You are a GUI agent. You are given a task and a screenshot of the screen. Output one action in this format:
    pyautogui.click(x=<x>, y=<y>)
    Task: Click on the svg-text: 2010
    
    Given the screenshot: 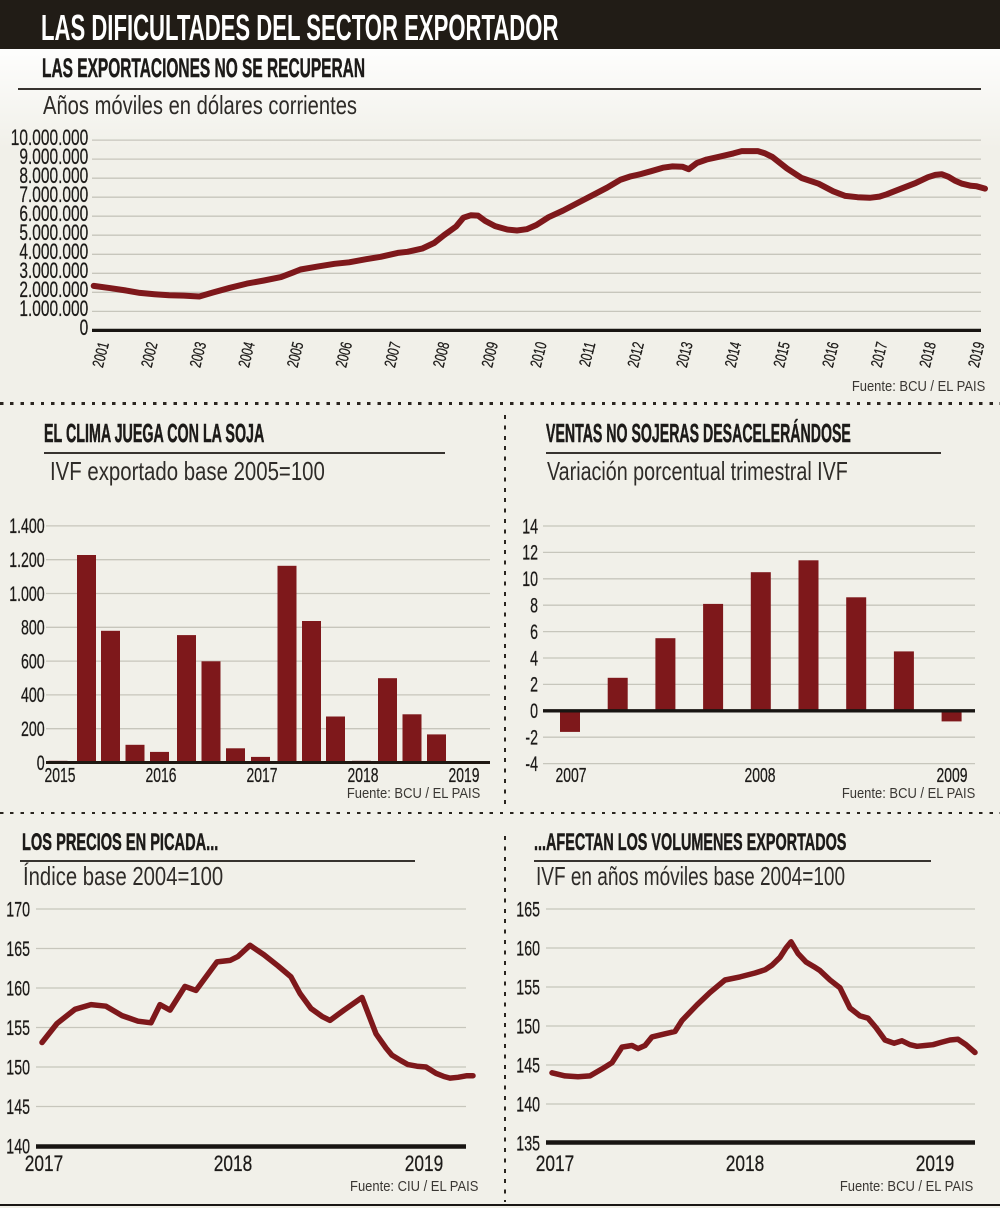 What is the action you would take?
    pyautogui.click(x=538, y=355)
    